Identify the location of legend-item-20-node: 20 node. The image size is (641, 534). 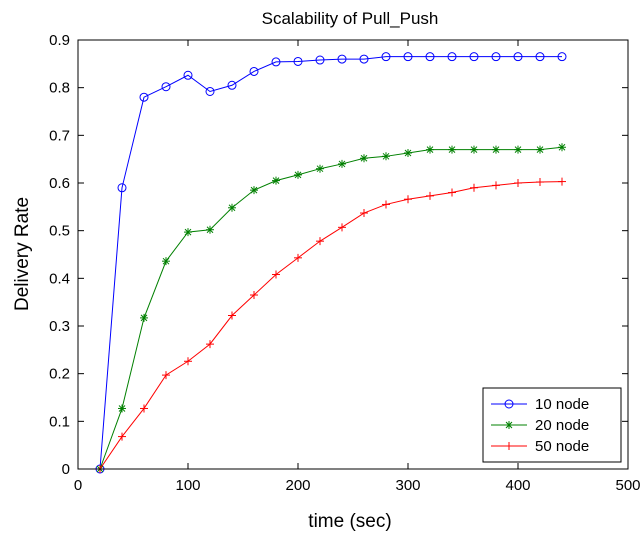
(540, 425).